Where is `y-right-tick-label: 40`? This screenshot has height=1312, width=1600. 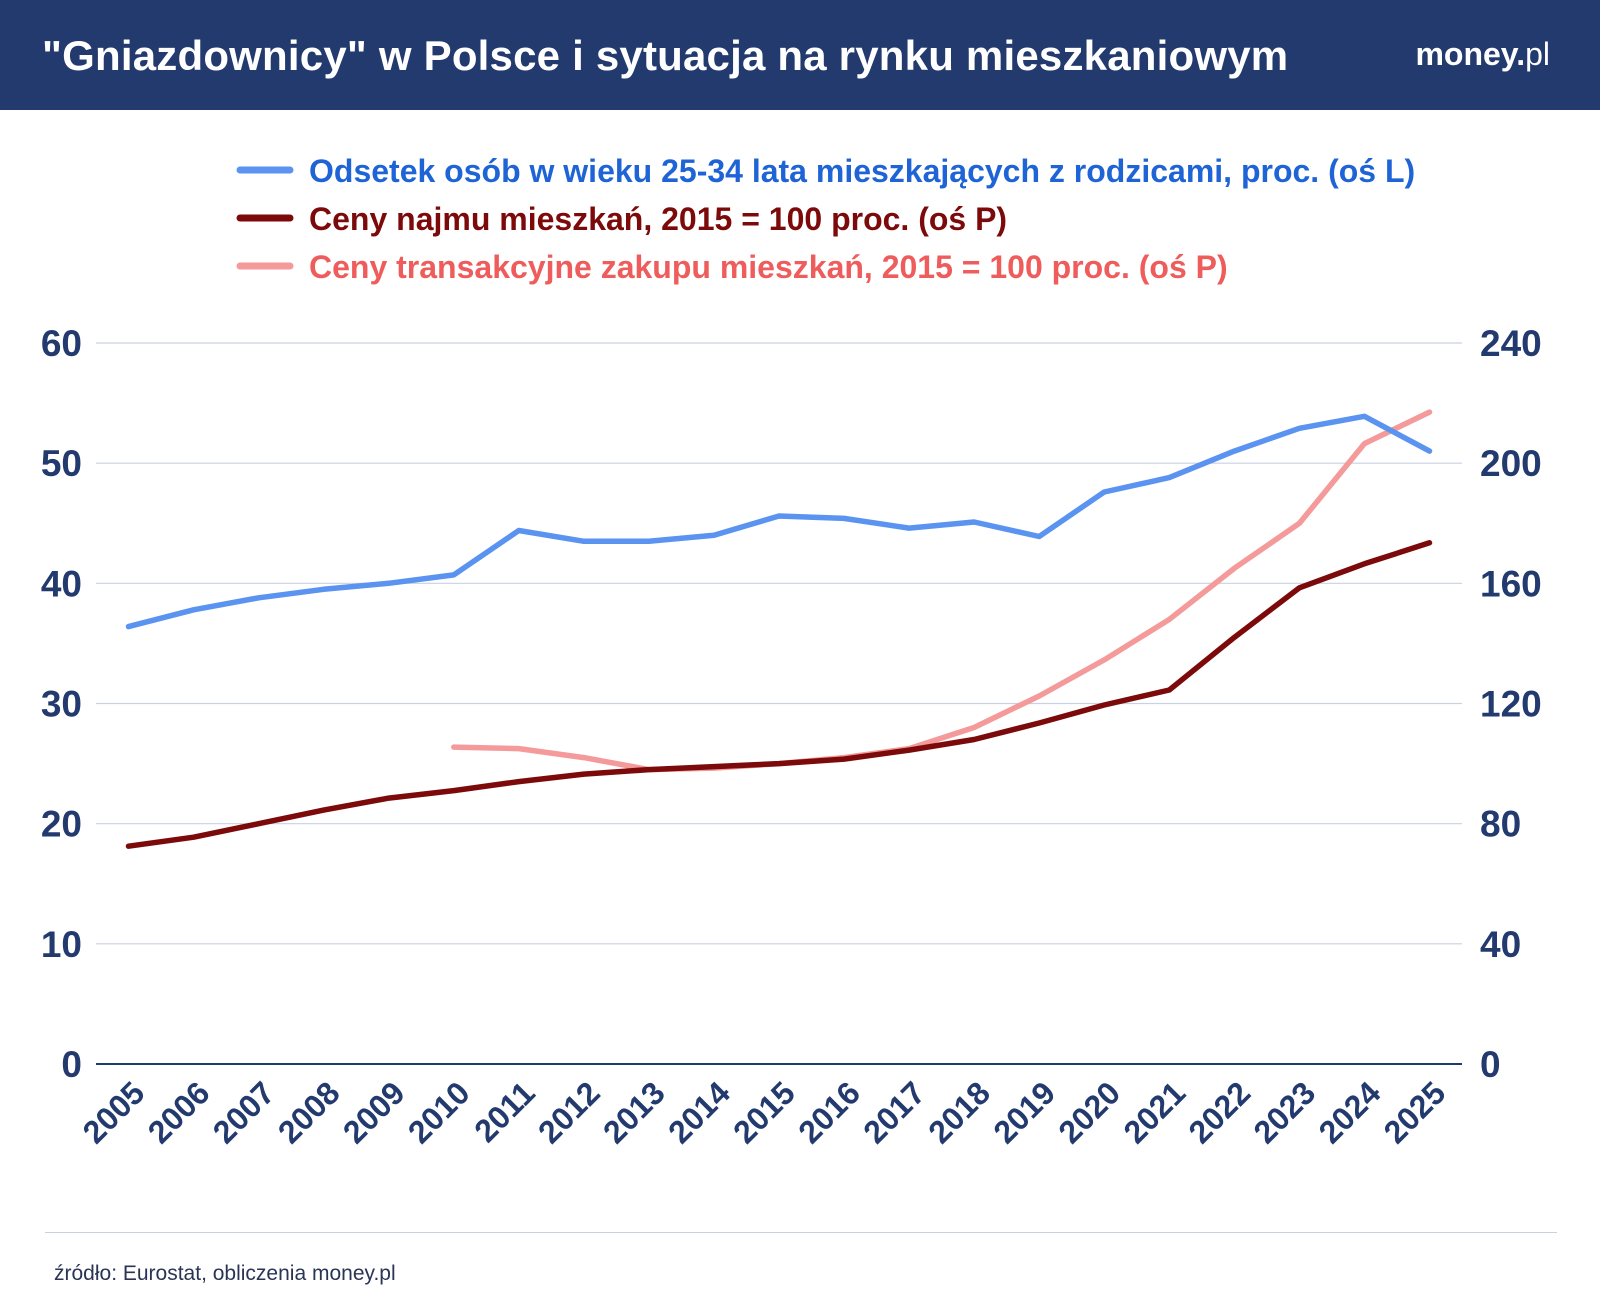
y-right-tick-label: 40 is located at coordinates (1500, 944).